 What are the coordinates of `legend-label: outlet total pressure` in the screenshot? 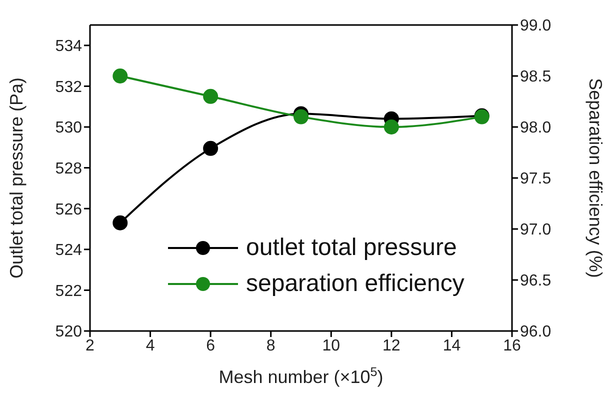 It's located at (351, 248).